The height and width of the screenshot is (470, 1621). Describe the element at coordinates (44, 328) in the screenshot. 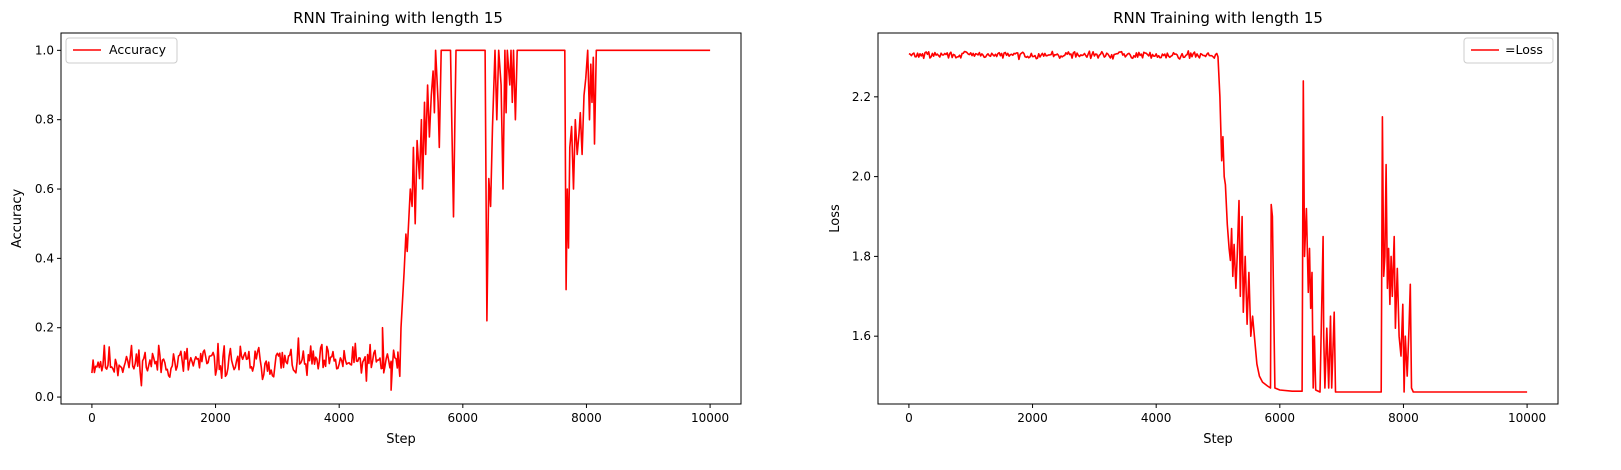

I see `y-tick-label: 0.2` at that location.